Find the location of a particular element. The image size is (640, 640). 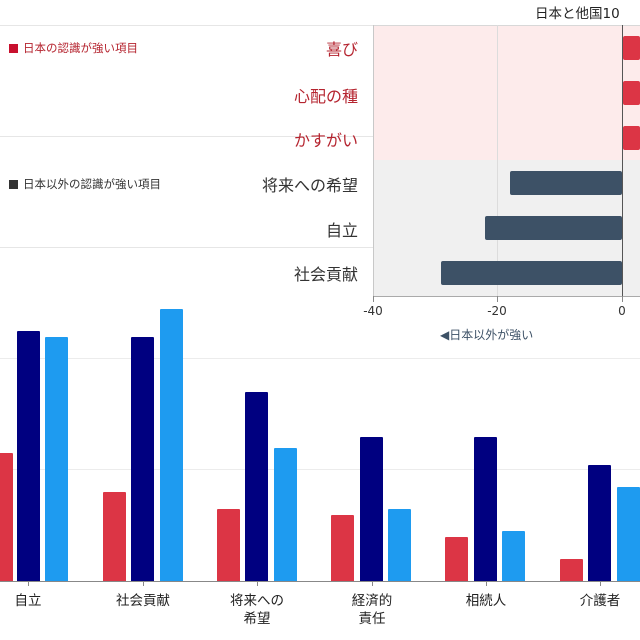

bar-blue-souzoku is located at coordinates (513, 556).